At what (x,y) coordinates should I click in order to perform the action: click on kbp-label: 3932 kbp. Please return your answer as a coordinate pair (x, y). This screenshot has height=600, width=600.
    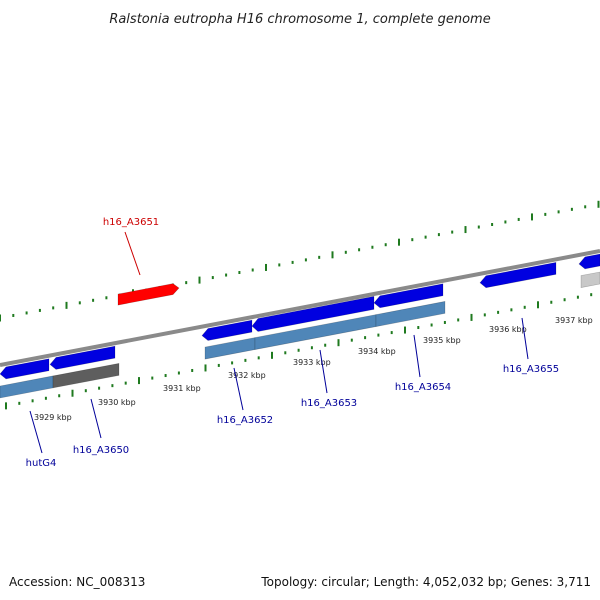
    Looking at the image, I should click on (247, 375).